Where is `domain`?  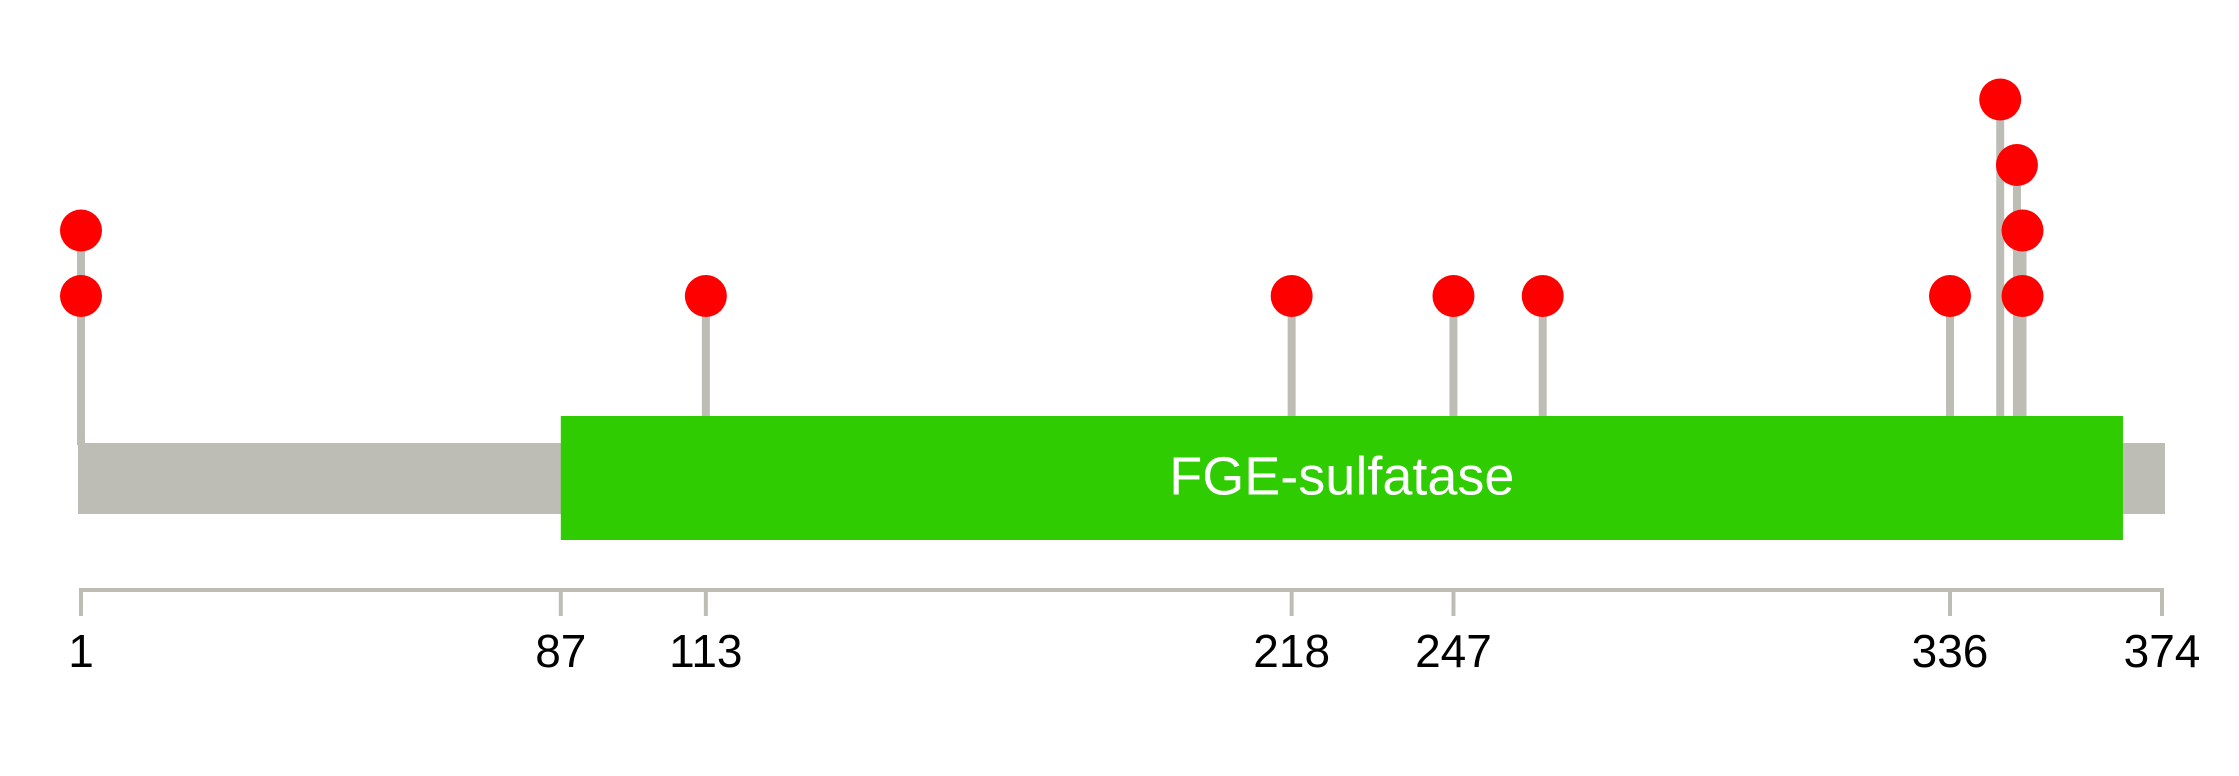
domain is located at coordinates (1341, 478).